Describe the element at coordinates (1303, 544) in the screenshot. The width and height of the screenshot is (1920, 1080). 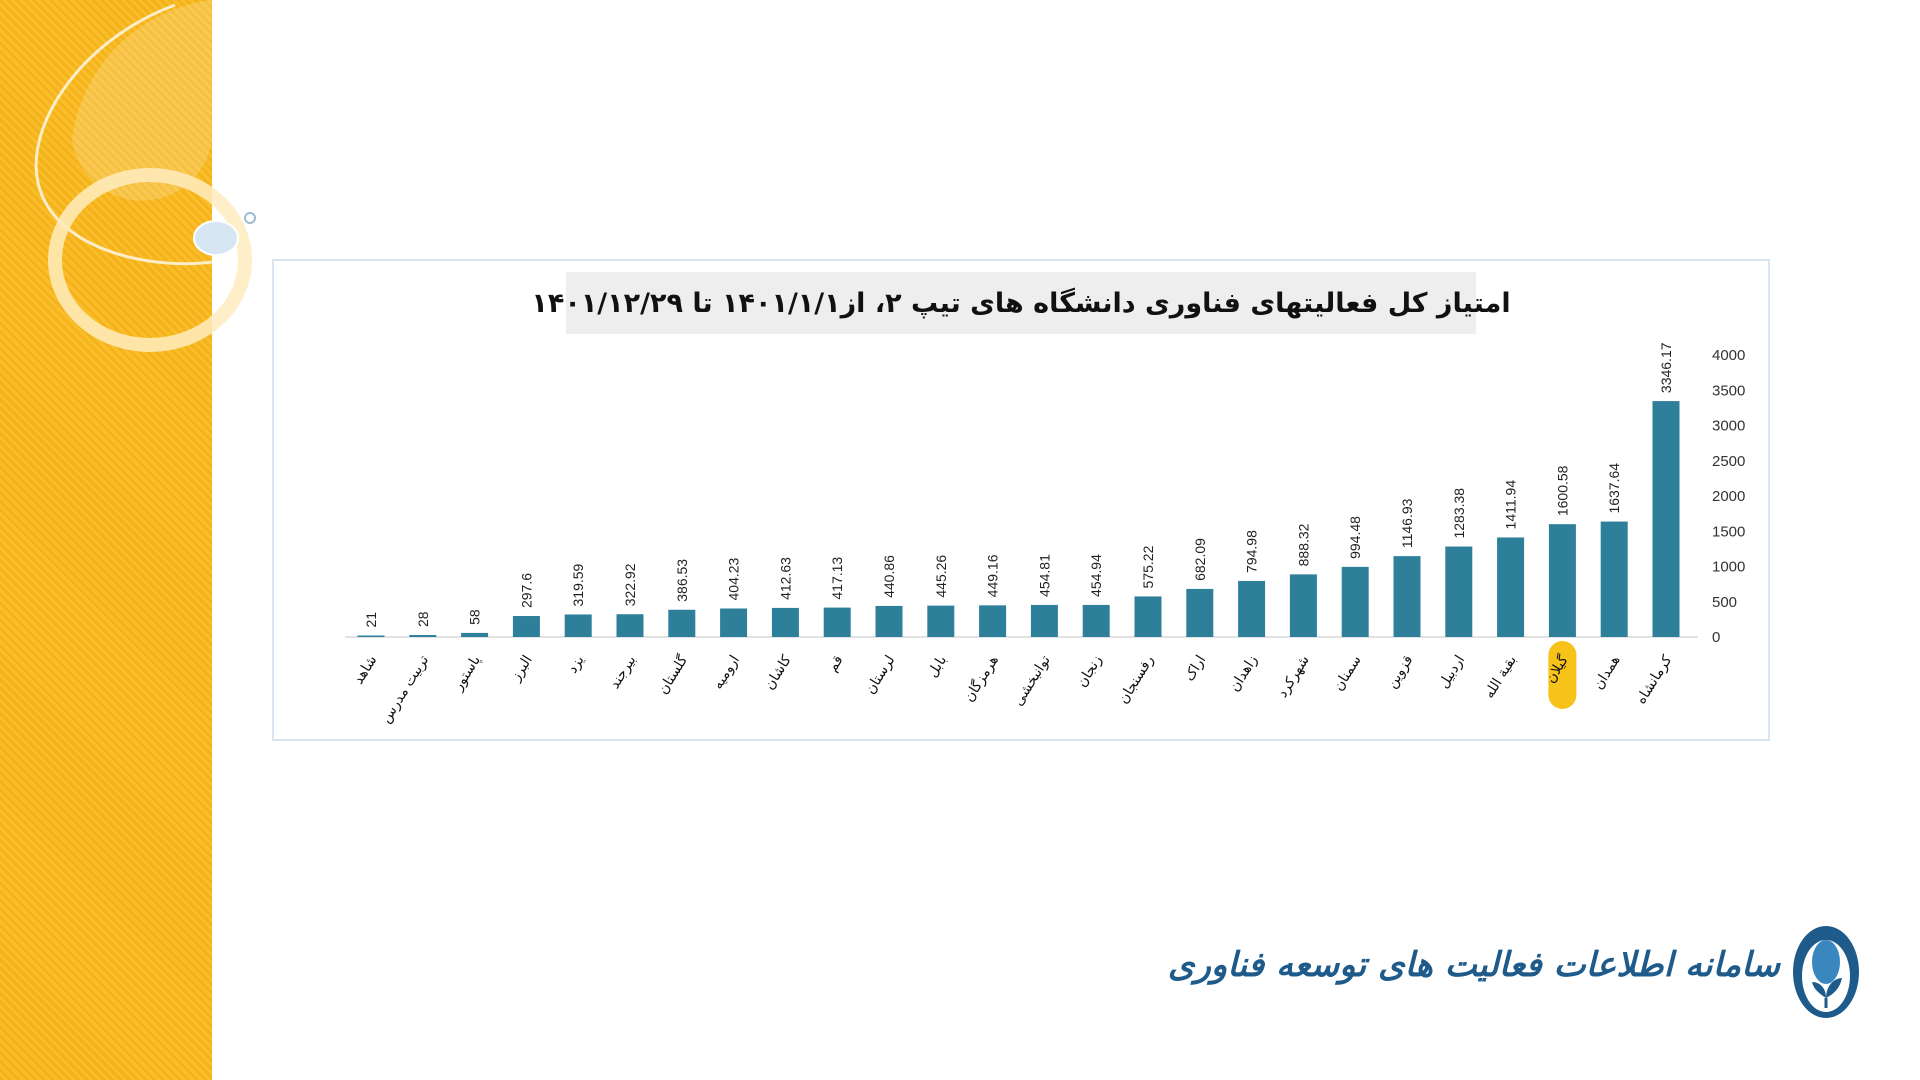
I see `bar-value-label: 888.32` at that location.